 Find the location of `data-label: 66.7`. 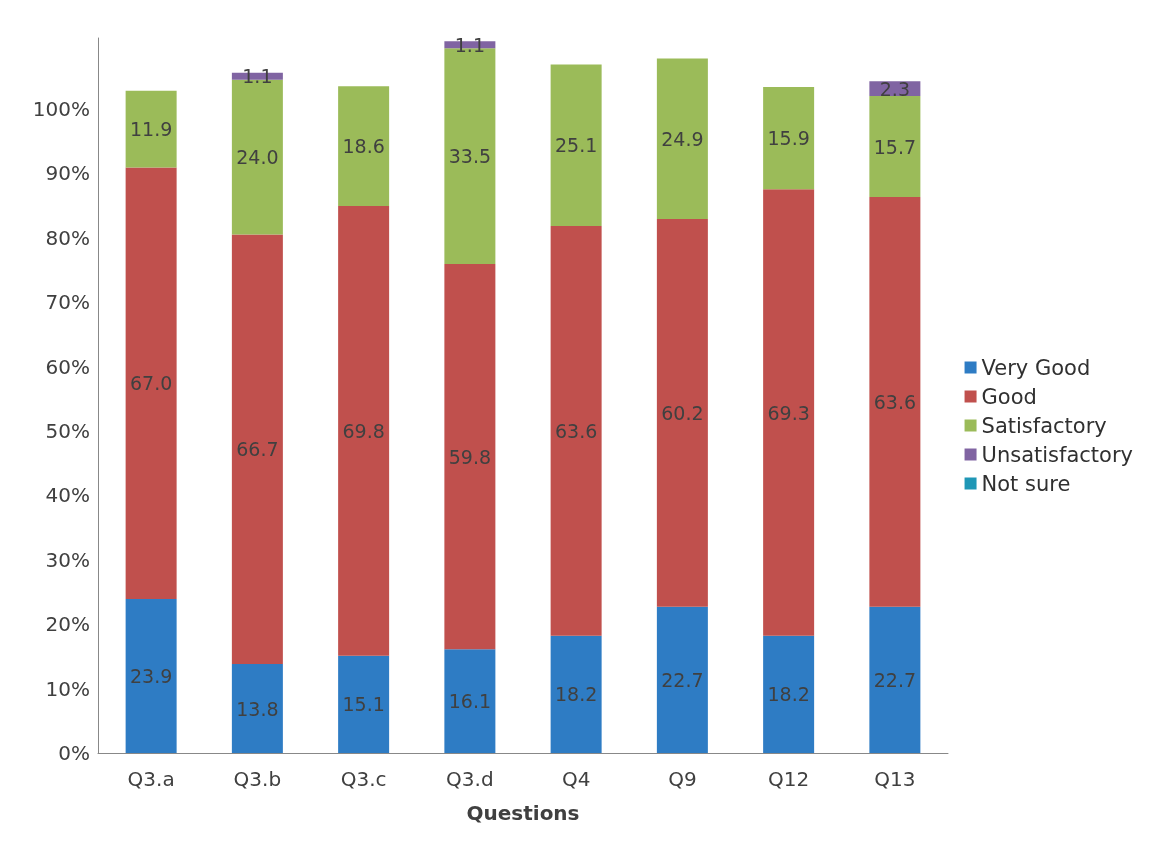

data-label: 66.7 is located at coordinates (257, 449).